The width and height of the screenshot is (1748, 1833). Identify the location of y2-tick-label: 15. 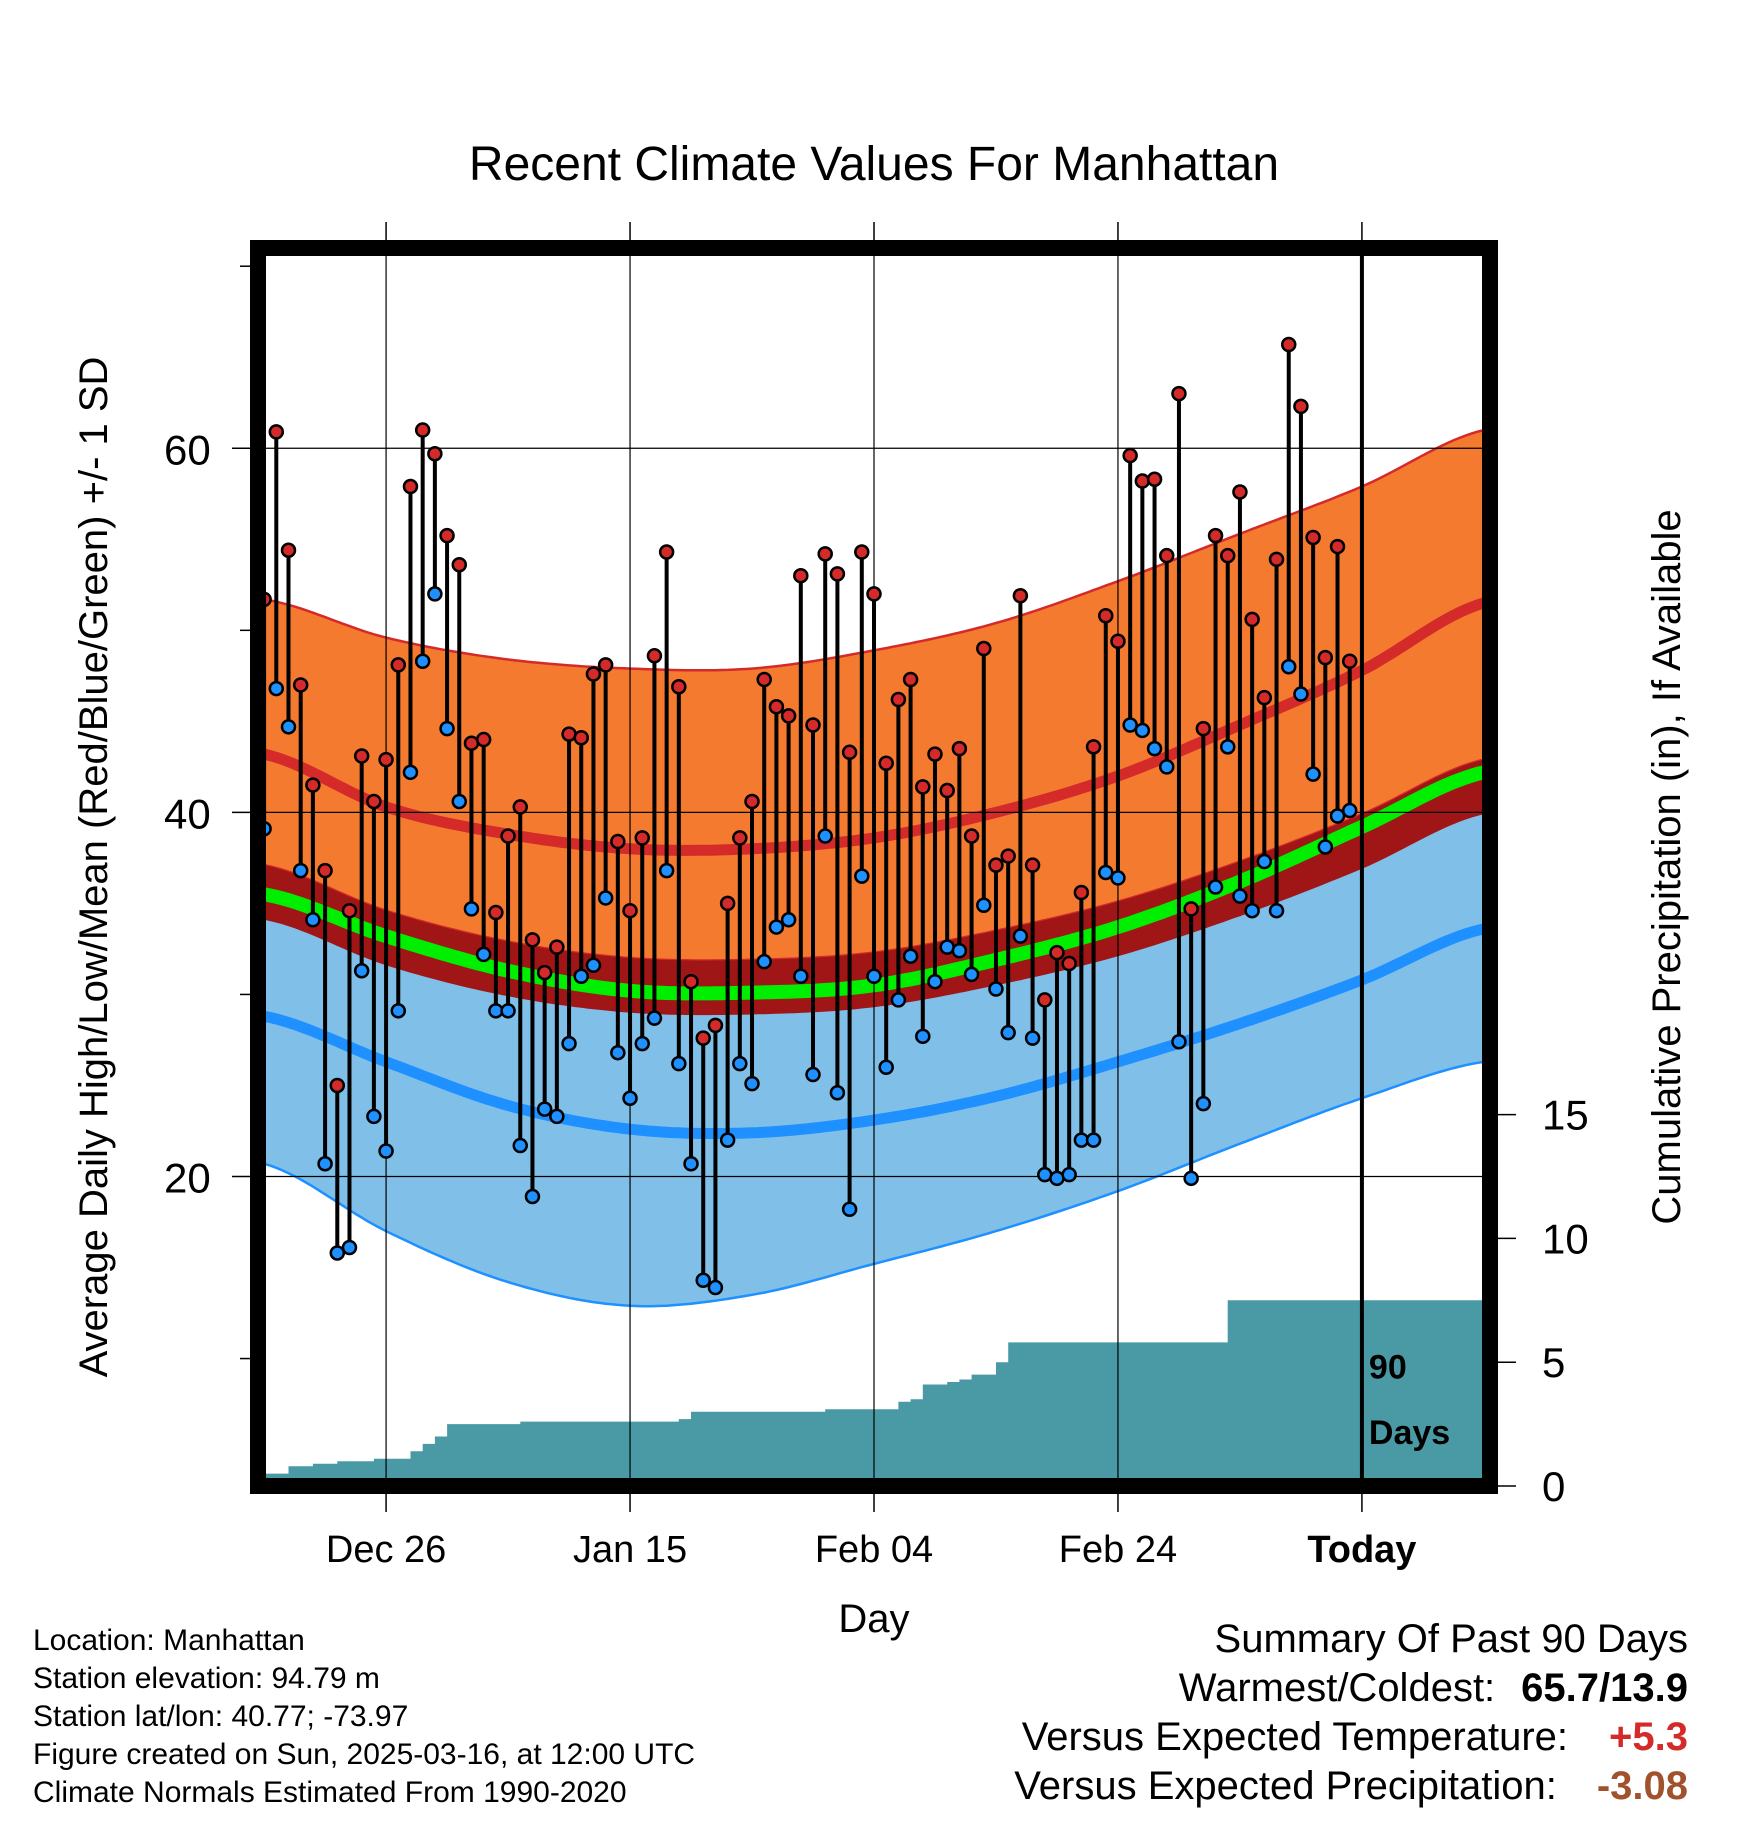
(1565, 1115).